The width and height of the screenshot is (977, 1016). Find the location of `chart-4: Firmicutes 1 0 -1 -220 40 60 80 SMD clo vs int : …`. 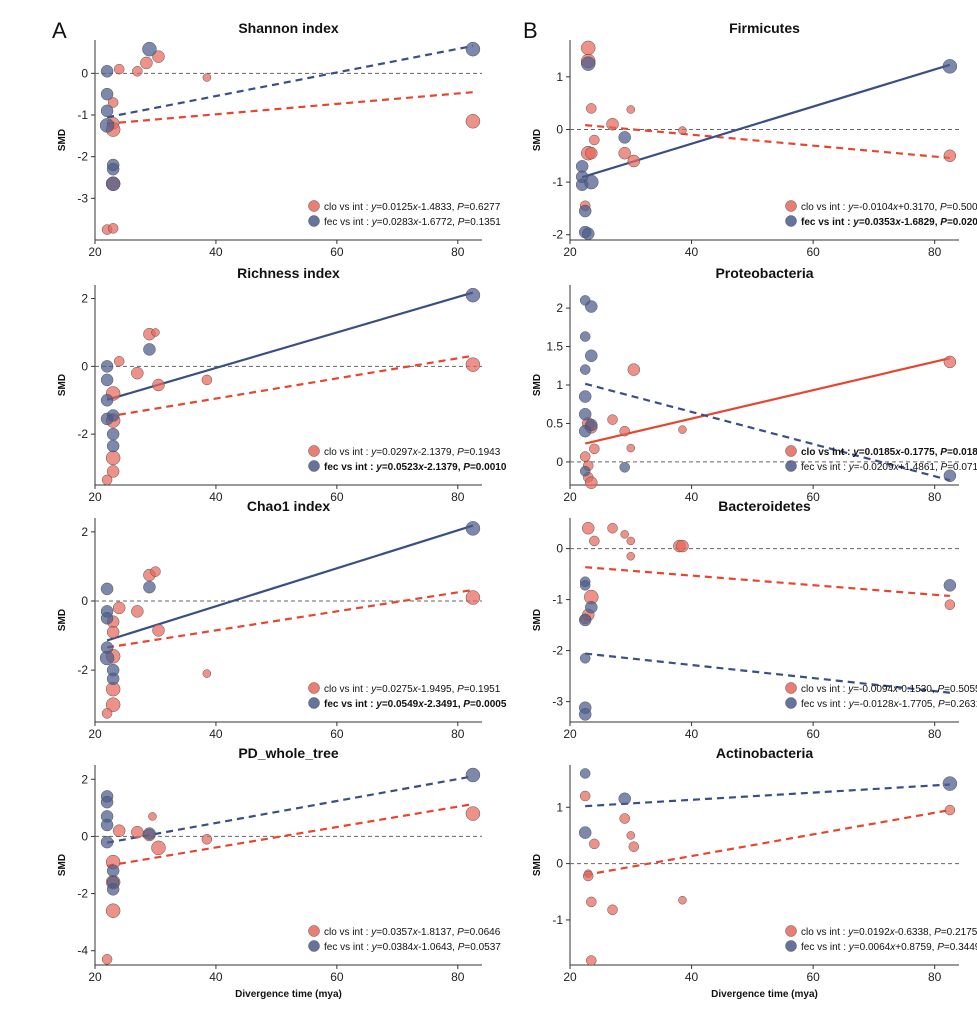

chart-4: Firmicutes 1 0 -1 -220 40 60 80 SMD clo vs int : … is located at coordinates (754, 139).